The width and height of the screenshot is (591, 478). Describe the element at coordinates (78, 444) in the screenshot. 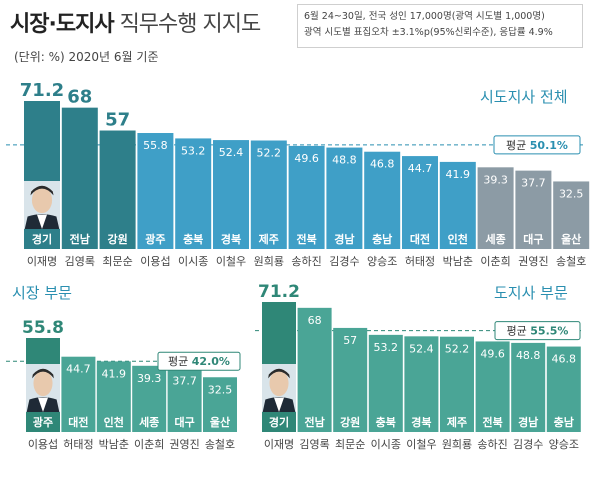

I see `chart2-name-label-1: 허태정` at that location.